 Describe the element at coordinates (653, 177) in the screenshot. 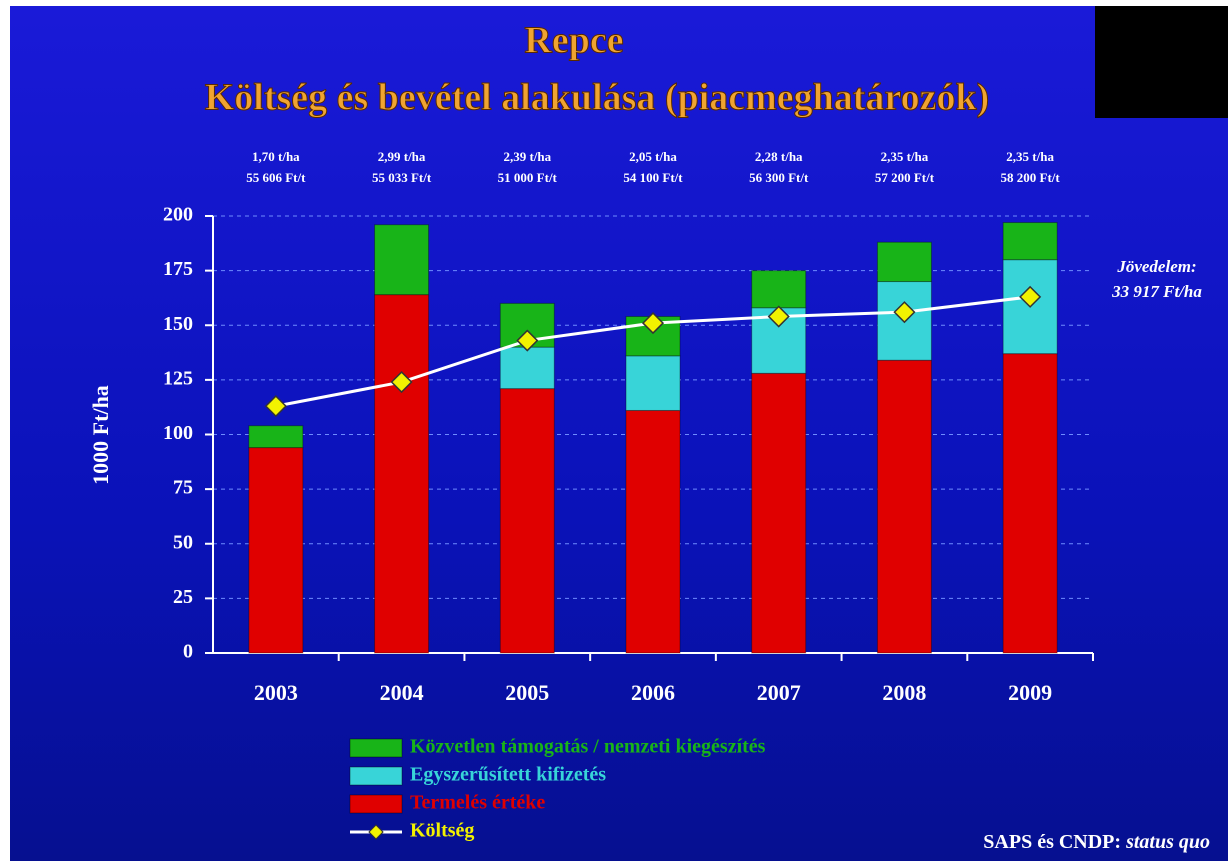

I see `annotation: 54 100 Ft/t` at that location.